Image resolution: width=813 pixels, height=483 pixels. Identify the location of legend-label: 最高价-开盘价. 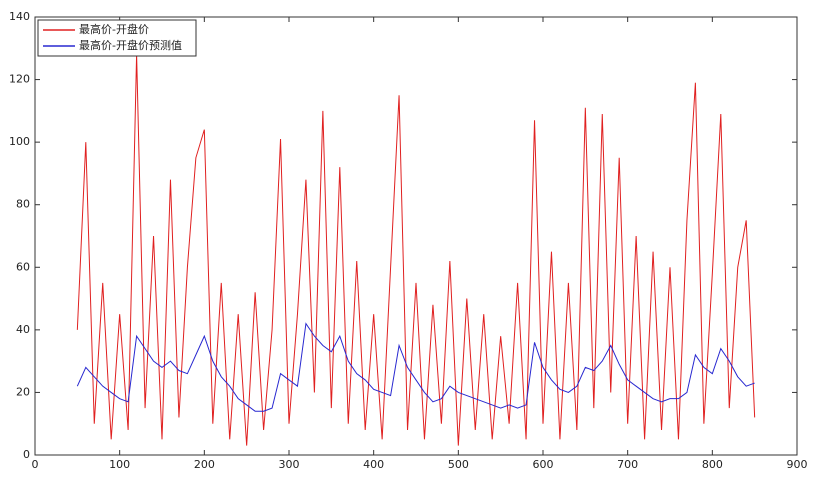
(114, 29).